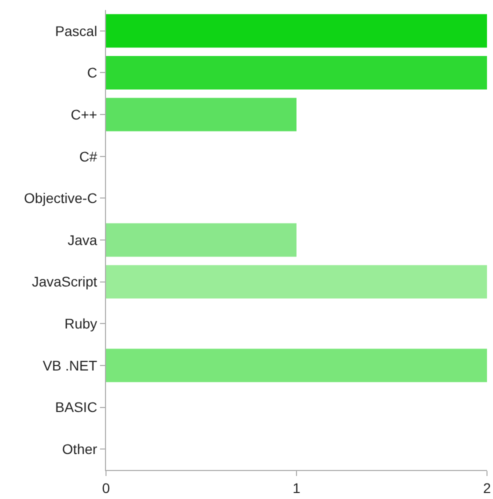  Describe the element at coordinates (92, 72) in the screenshot. I see `y-tick-label: C` at that location.